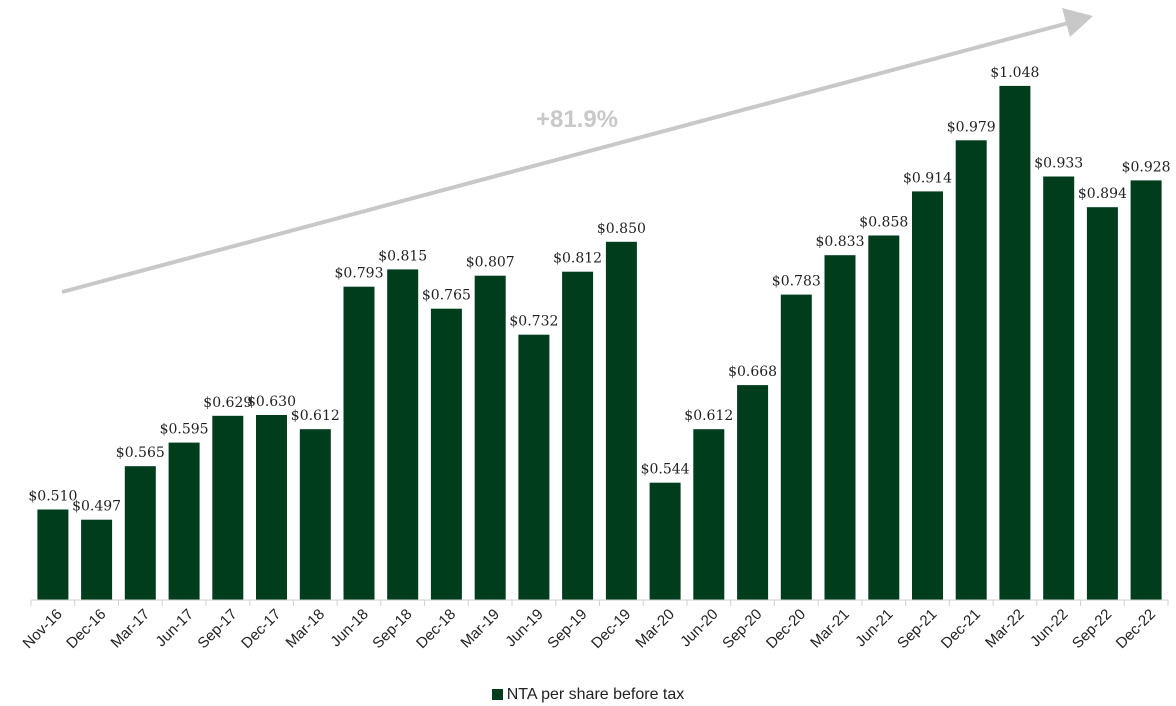 This screenshot has height=706, width=1176. Describe the element at coordinates (402, 256) in the screenshot. I see `data-label-Sep-18: $0.815` at that location.